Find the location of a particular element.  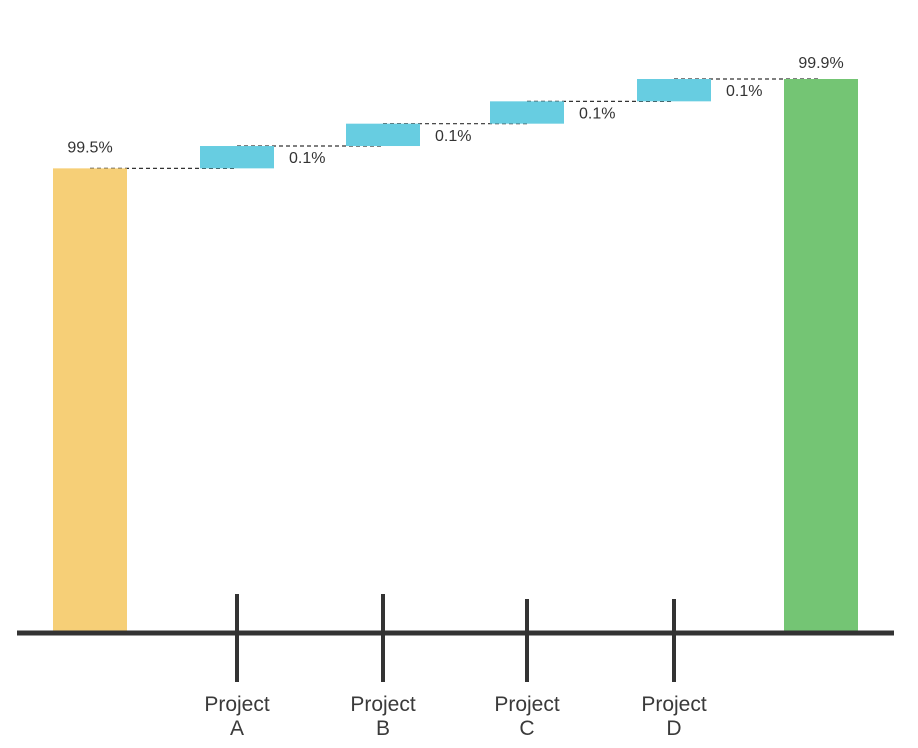

value-label-start: 99.5% is located at coordinates (89, 147).